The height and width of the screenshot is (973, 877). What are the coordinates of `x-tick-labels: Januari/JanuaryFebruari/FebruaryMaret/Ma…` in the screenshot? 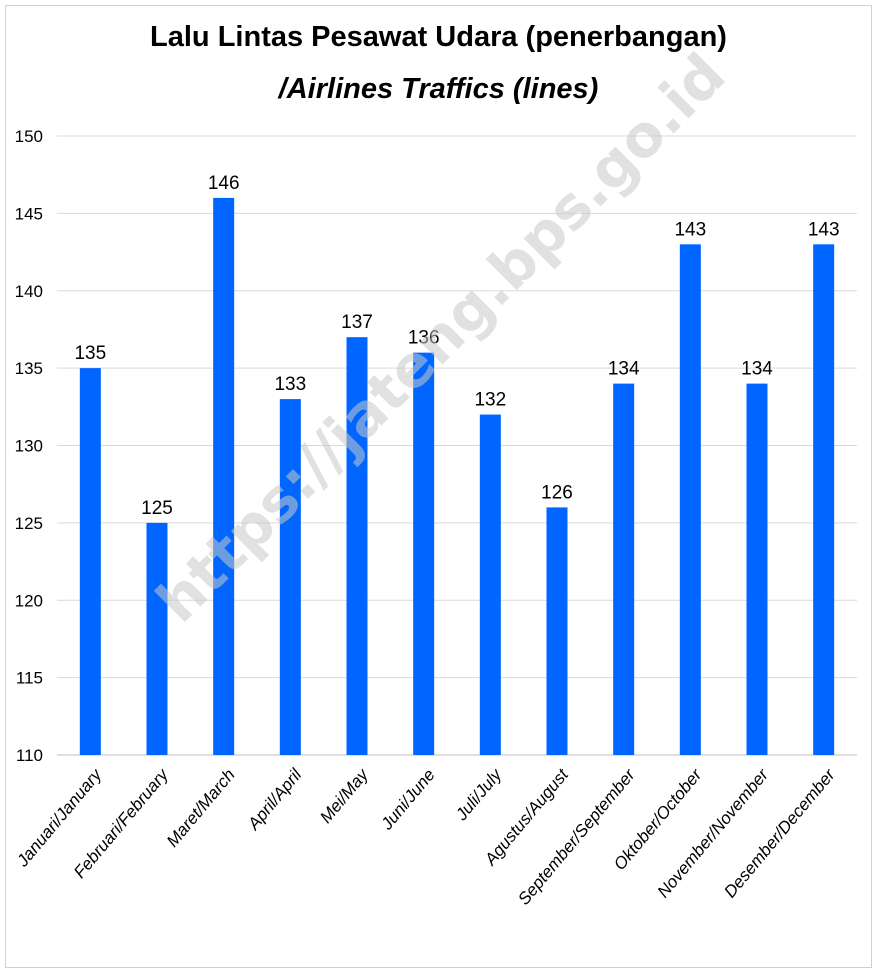 It's located at (425, 836).